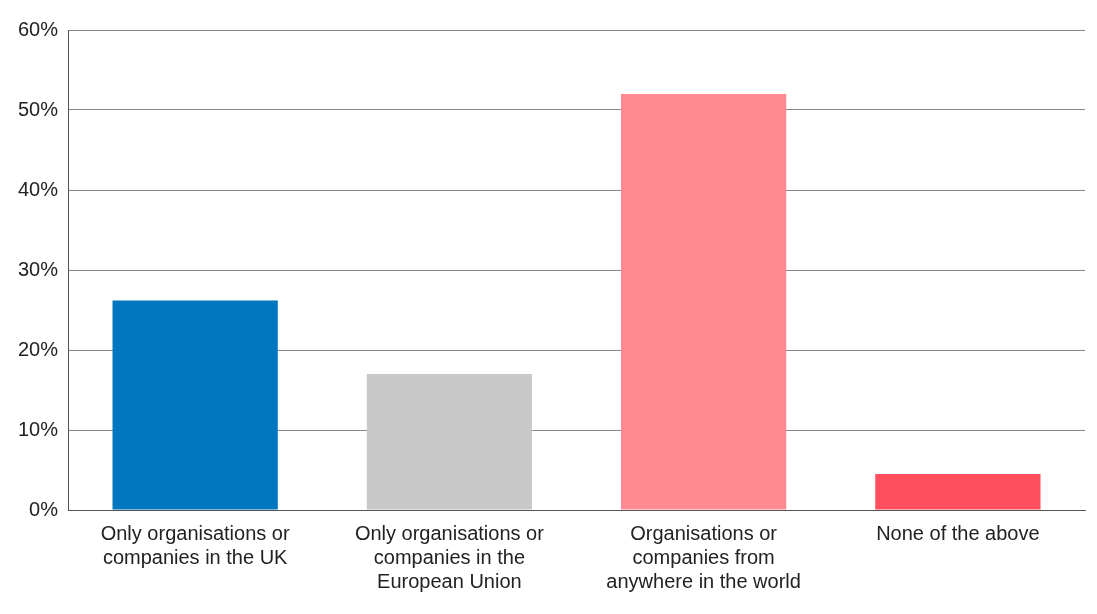 The image size is (1097, 614). I want to click on y-tick-label: 60%, so click(38, 28).